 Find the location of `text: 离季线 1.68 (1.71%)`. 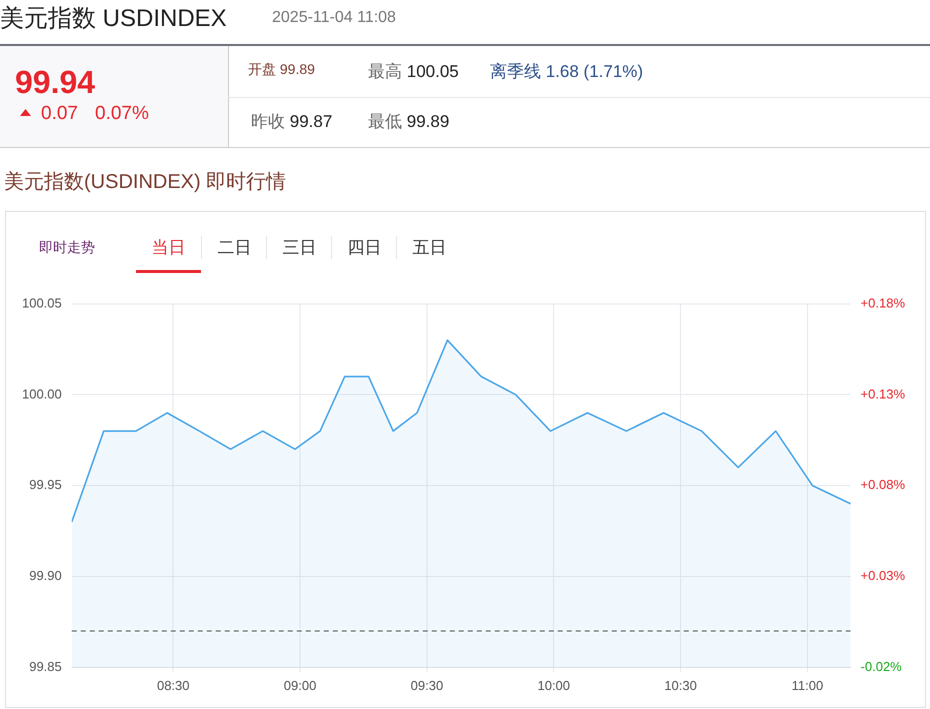

text: 离季线 1.68 (1.71%) is located at coordinates (567, 72).